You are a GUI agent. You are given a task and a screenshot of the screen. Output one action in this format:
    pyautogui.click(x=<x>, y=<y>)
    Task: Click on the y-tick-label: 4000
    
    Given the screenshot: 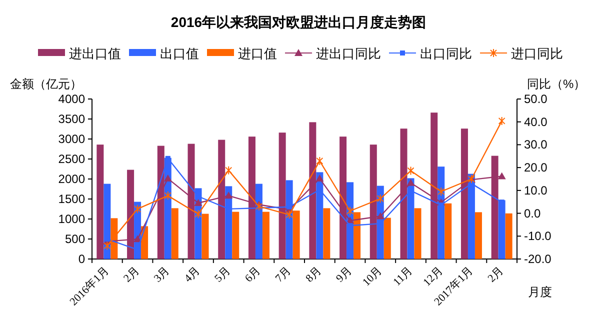 What is the action you would take?
    pyautogui.click(x=72, y=99)
    